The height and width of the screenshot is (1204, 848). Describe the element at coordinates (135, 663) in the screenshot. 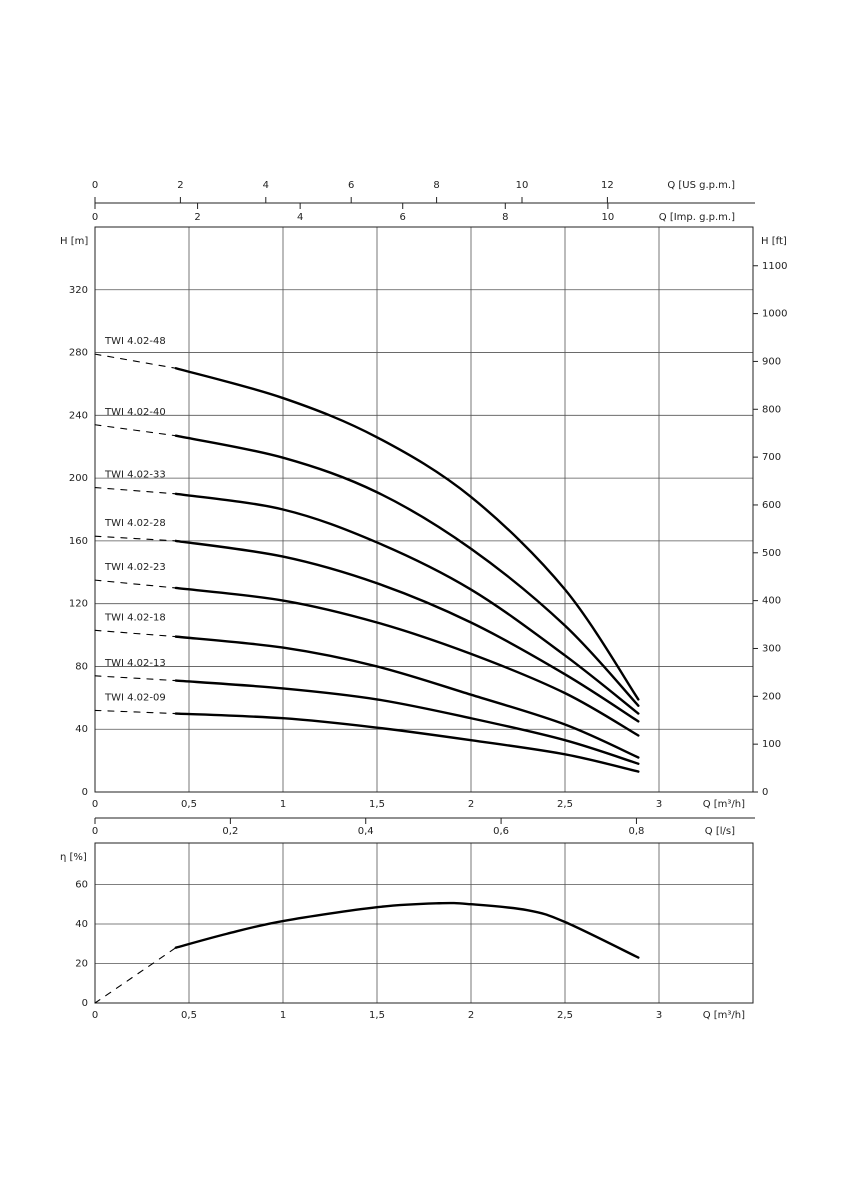

I see `curve-label: TWI 4.02-13` at that location.